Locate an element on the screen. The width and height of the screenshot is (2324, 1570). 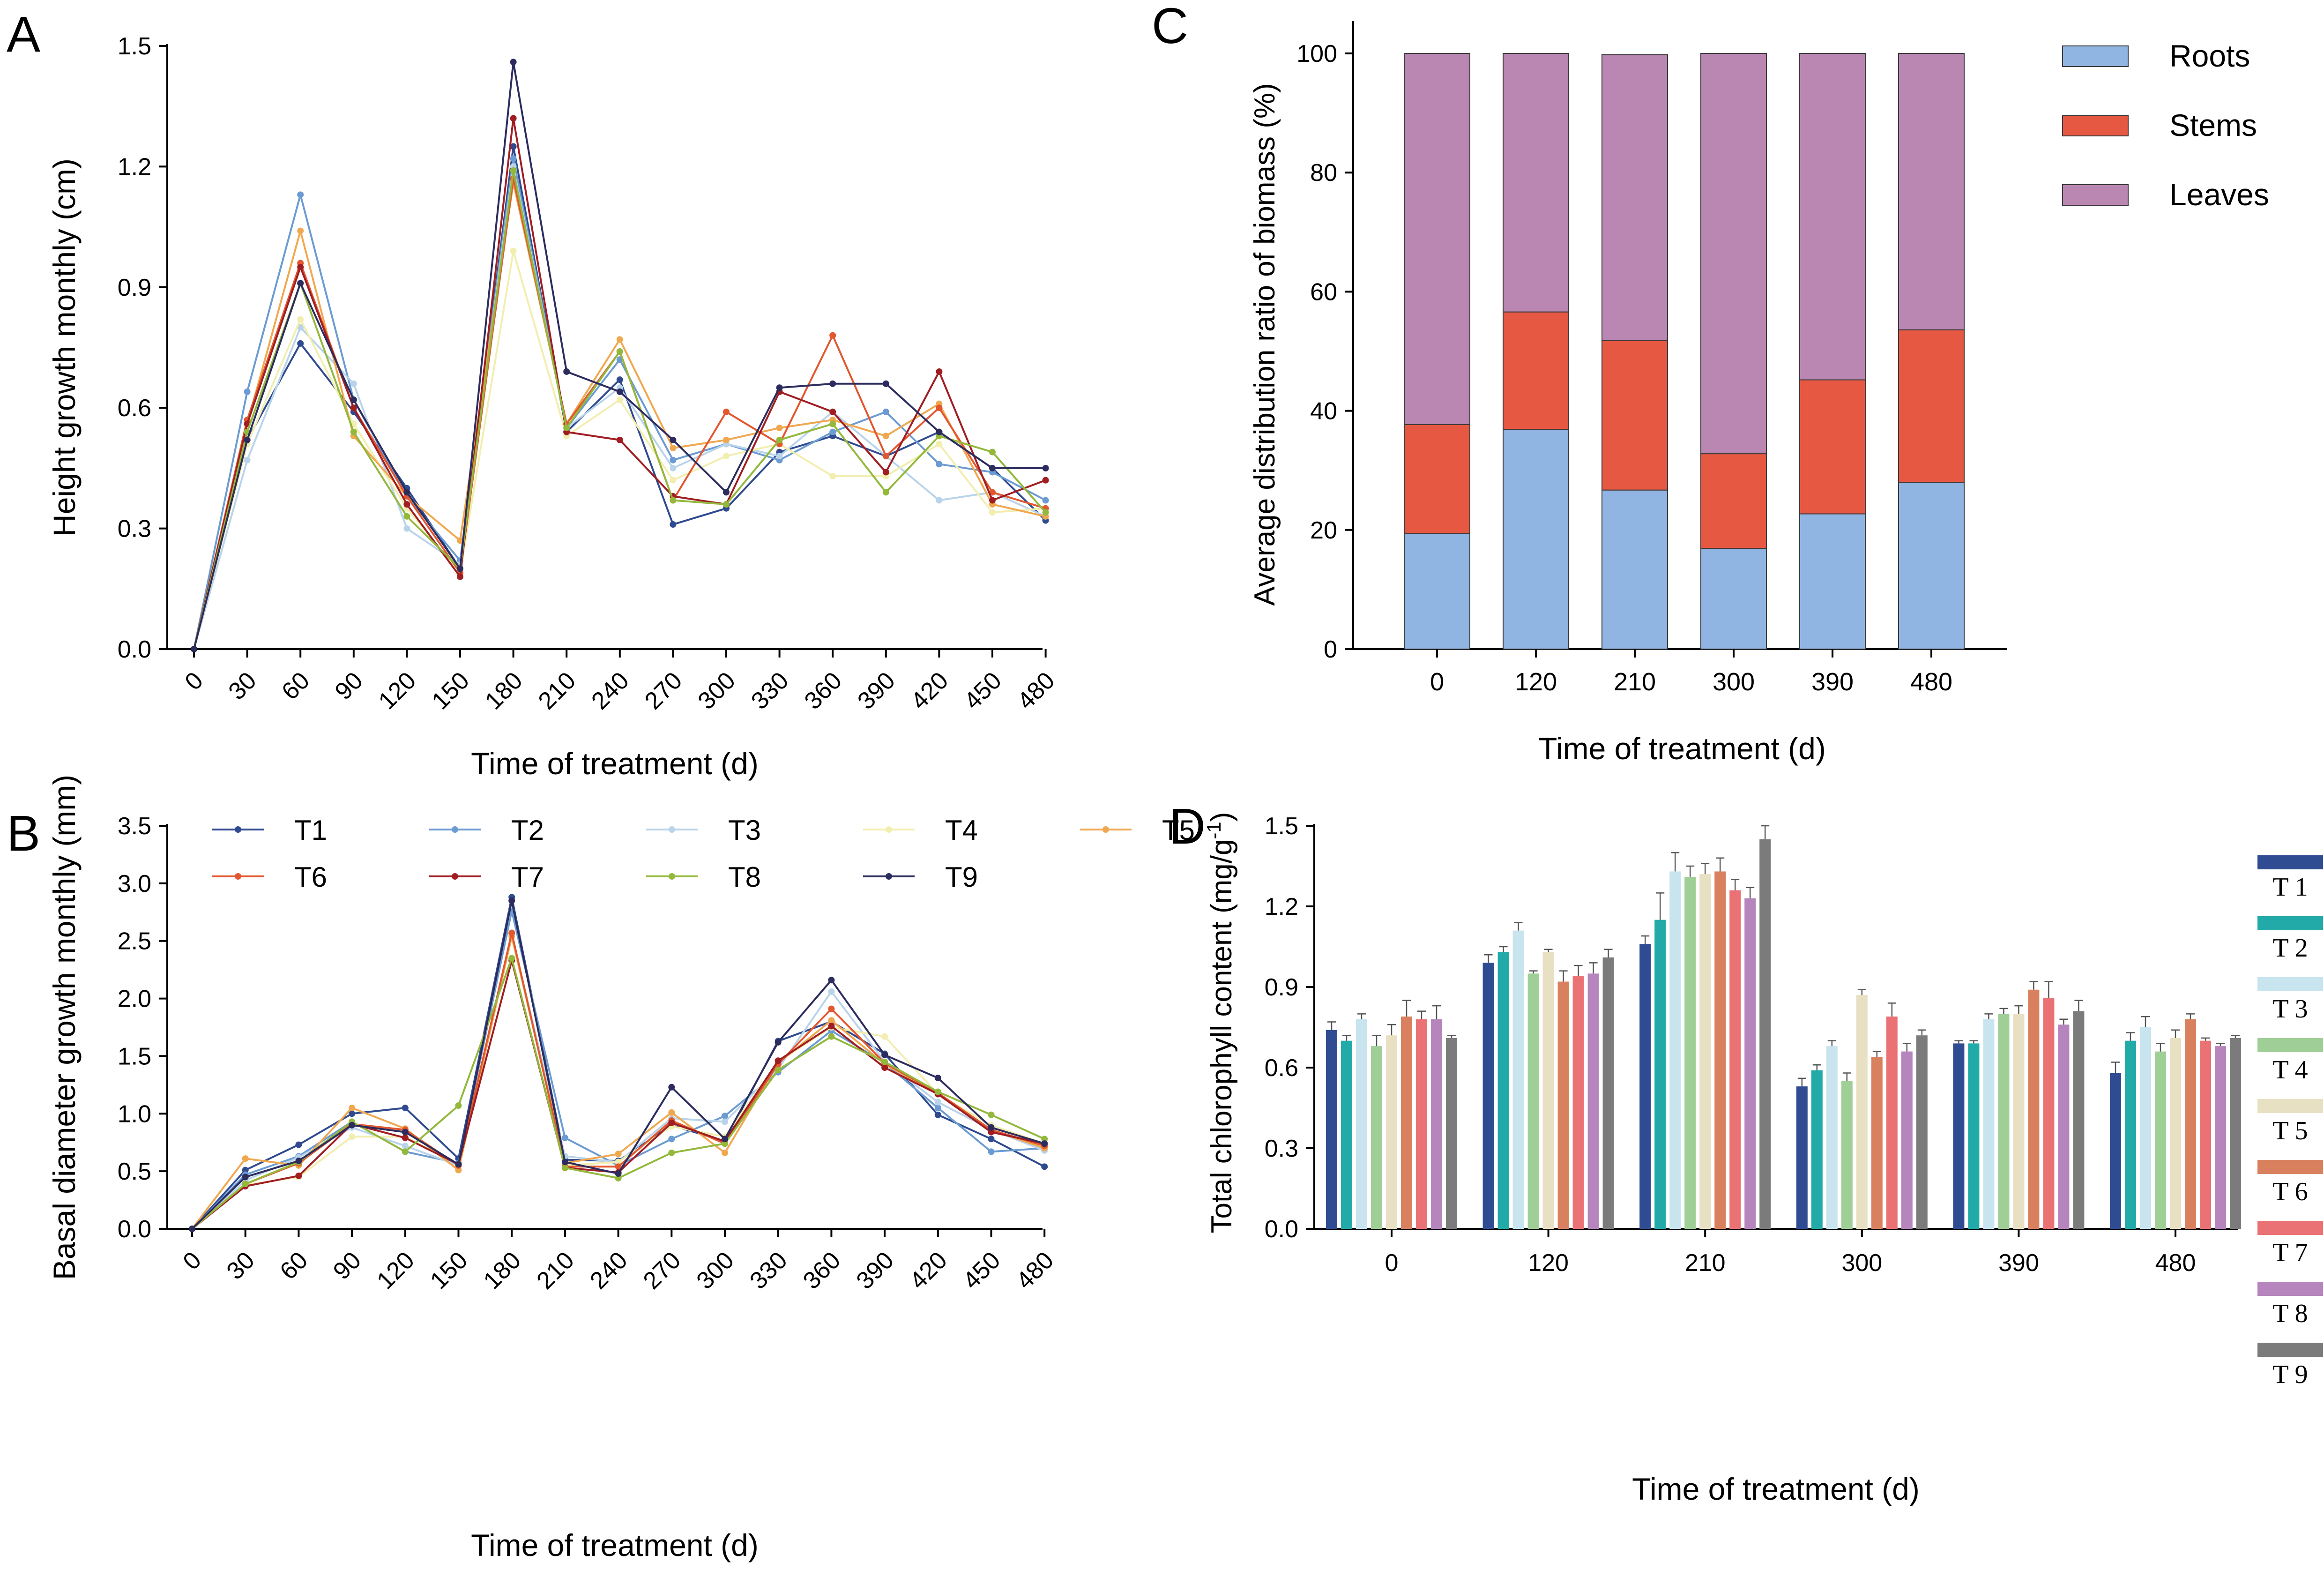
panel-b-y-tick-label: 3.0 is located at coordinates (134, 884).